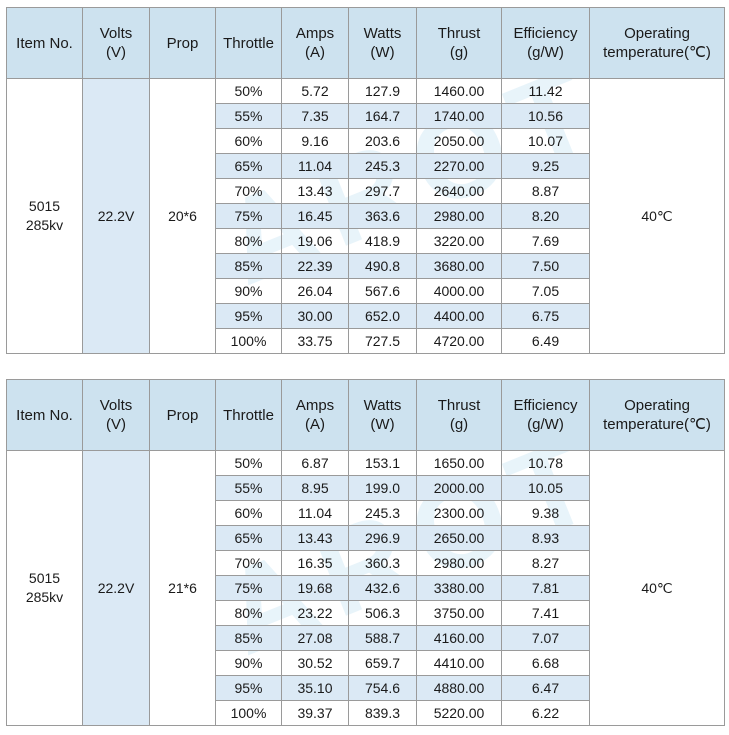 The width and height of the screenshot is (729, 735). Describe the element at coordinates (248, 638) in the screenshot. I see `throttle-cell: 85%` at that location.